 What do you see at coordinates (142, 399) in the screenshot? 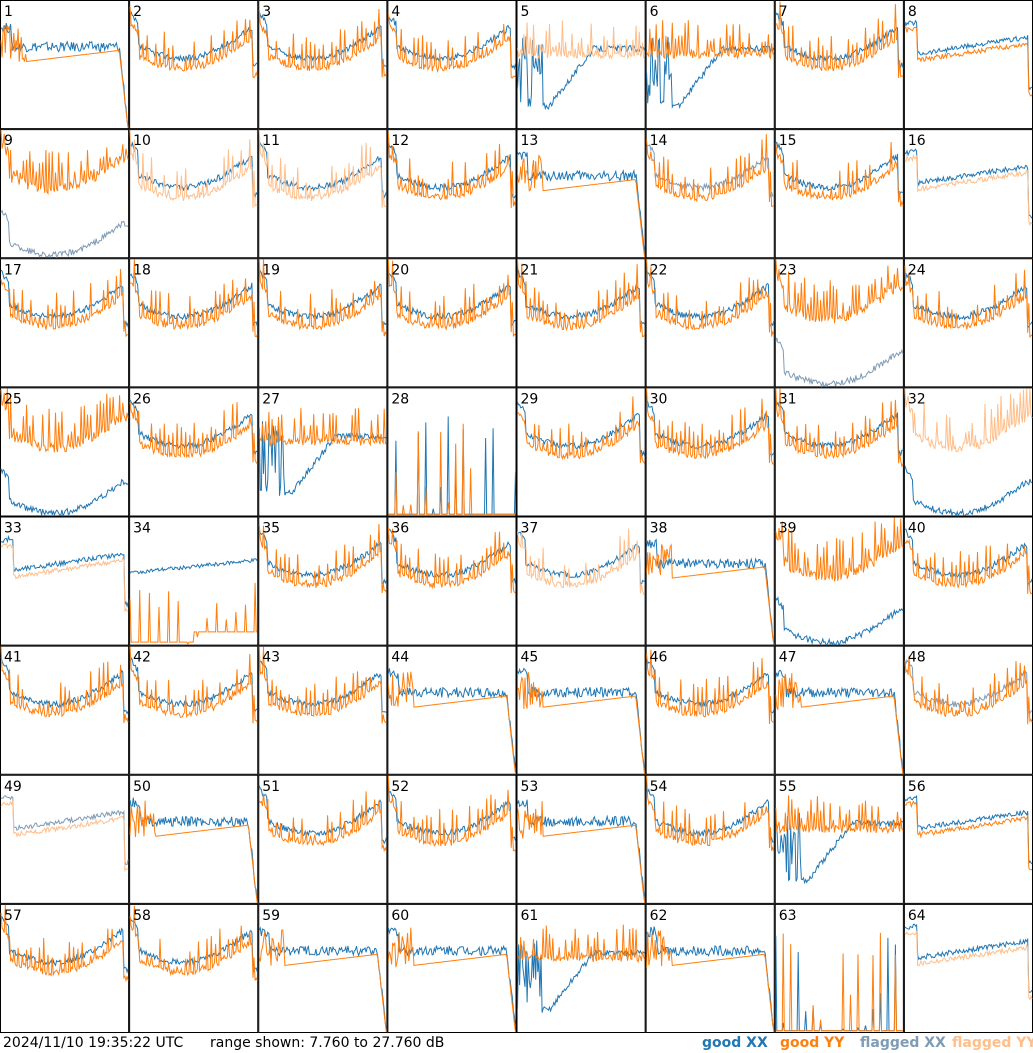
I see `antenna-number-label: 26` at bounding box center [142, 399].